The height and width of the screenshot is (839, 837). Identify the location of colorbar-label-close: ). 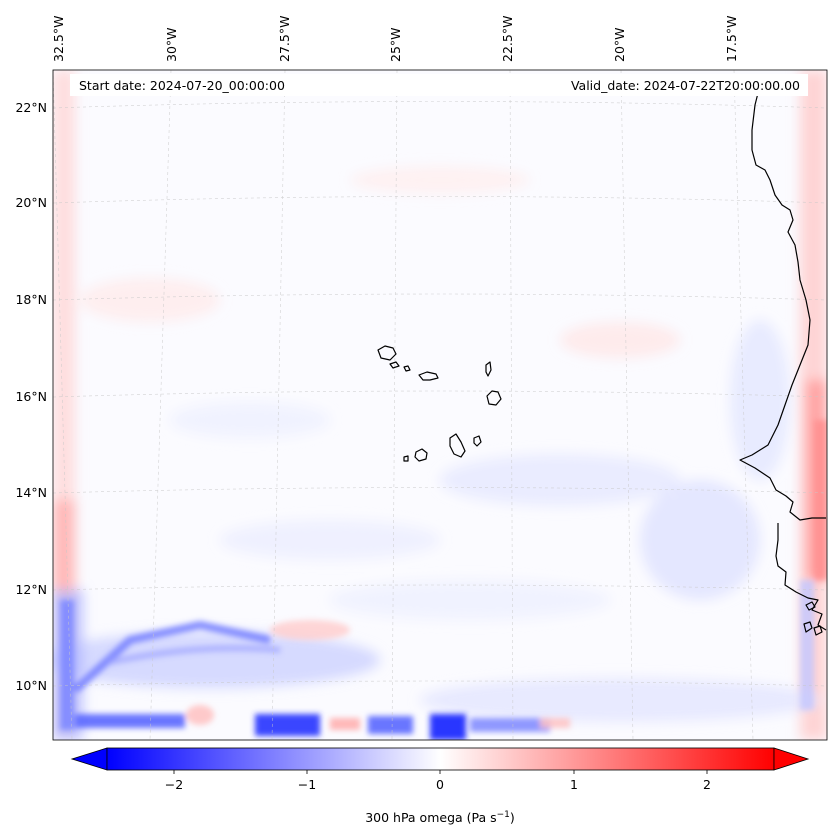
(512, 817).